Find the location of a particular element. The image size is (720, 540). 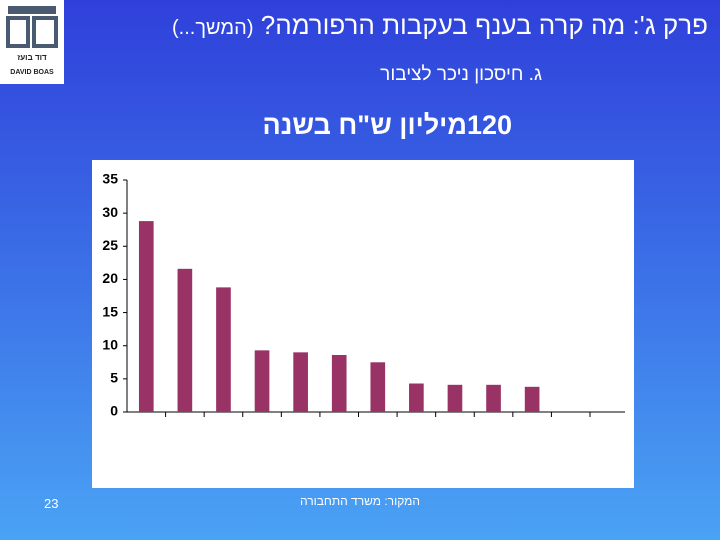

logo-graphic: דוד בועז DAVID BOAS is located at coordinates (32, 41).